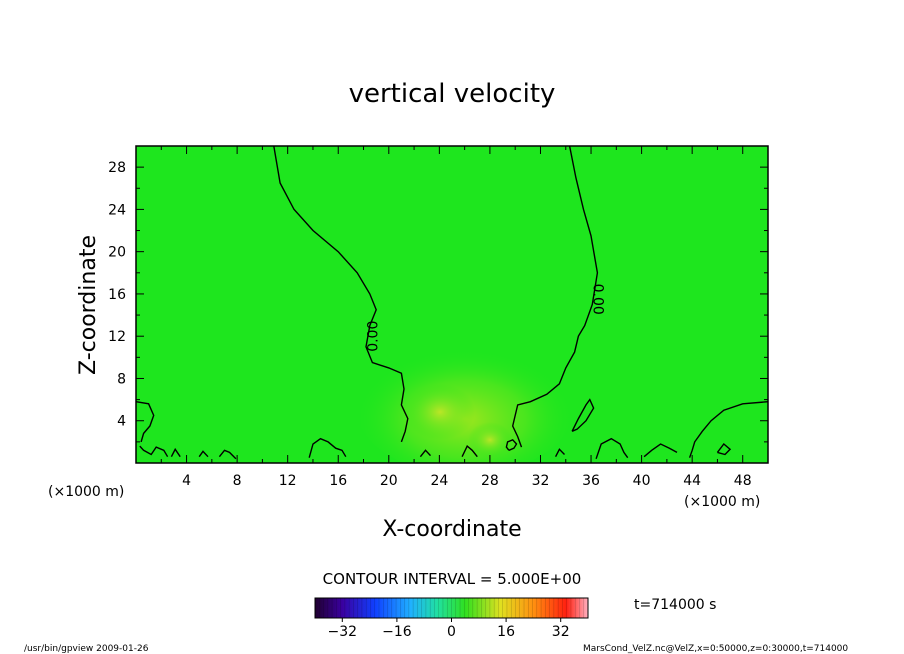 Image resolution: width=904 pixels, height=654 pixels. What do you see at coordinates (486, 318) in the screenshot?
I see `contour-labels: 0.00 0.00` at bounding box center [486, 318].